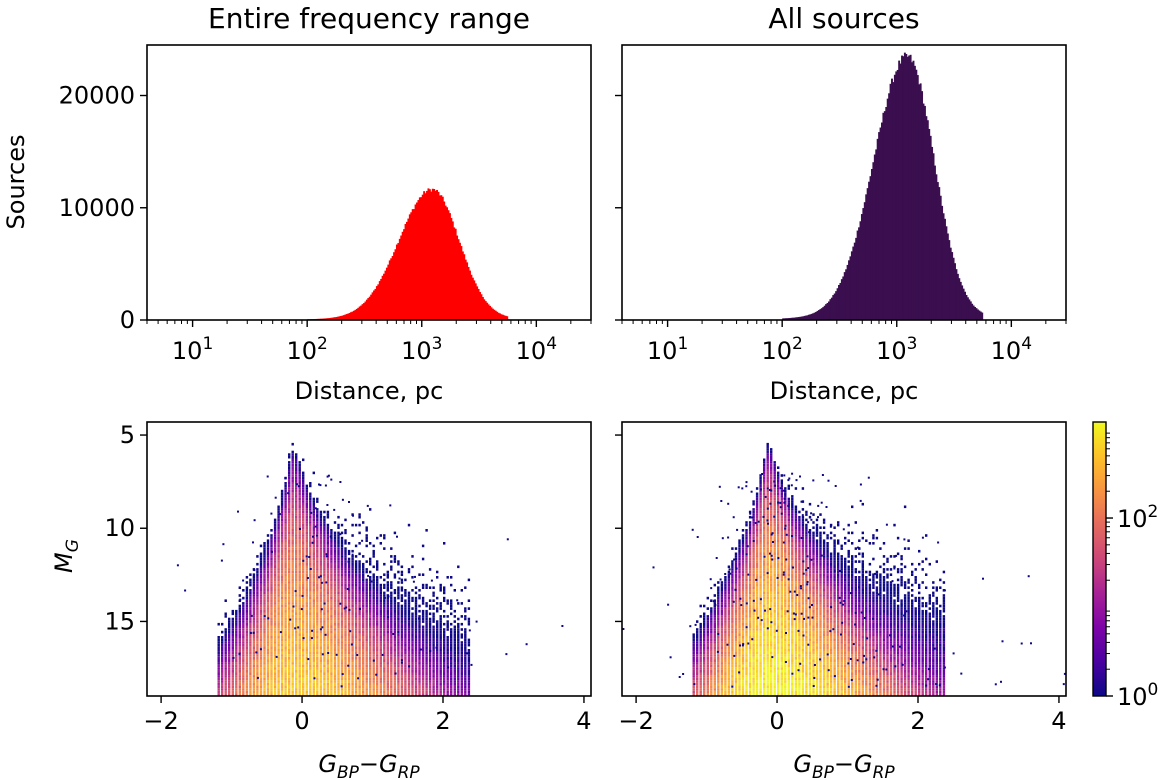 The width and height of the screenshot is (1175, 780). Describe the element at coordinates (421, 349) in the screenshot. I see `x-tick-label: 103` at that location.